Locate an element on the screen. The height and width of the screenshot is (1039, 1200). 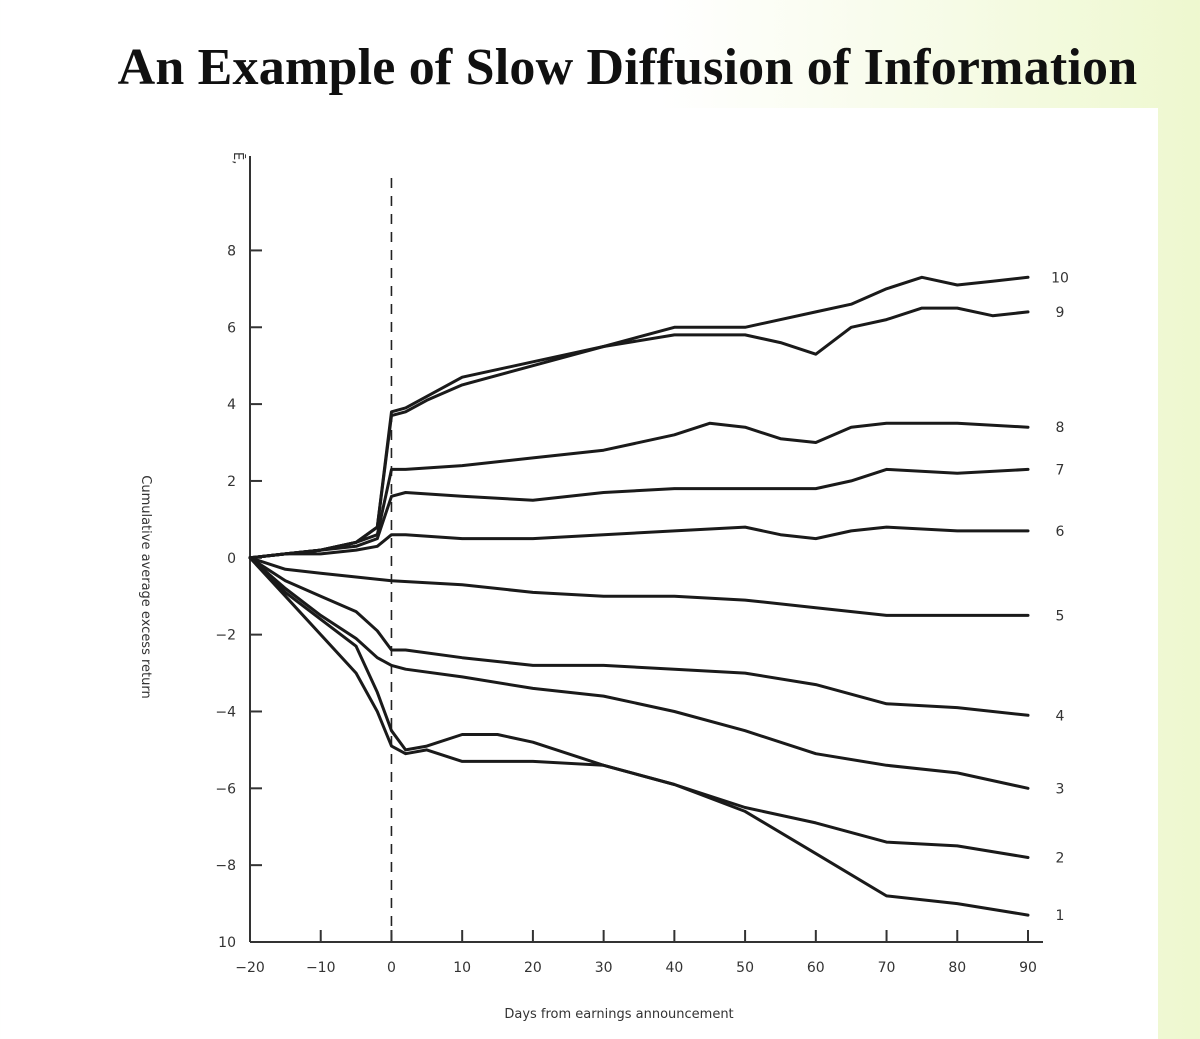
y-tick-label: 2 is located at coordinates (231, 482).